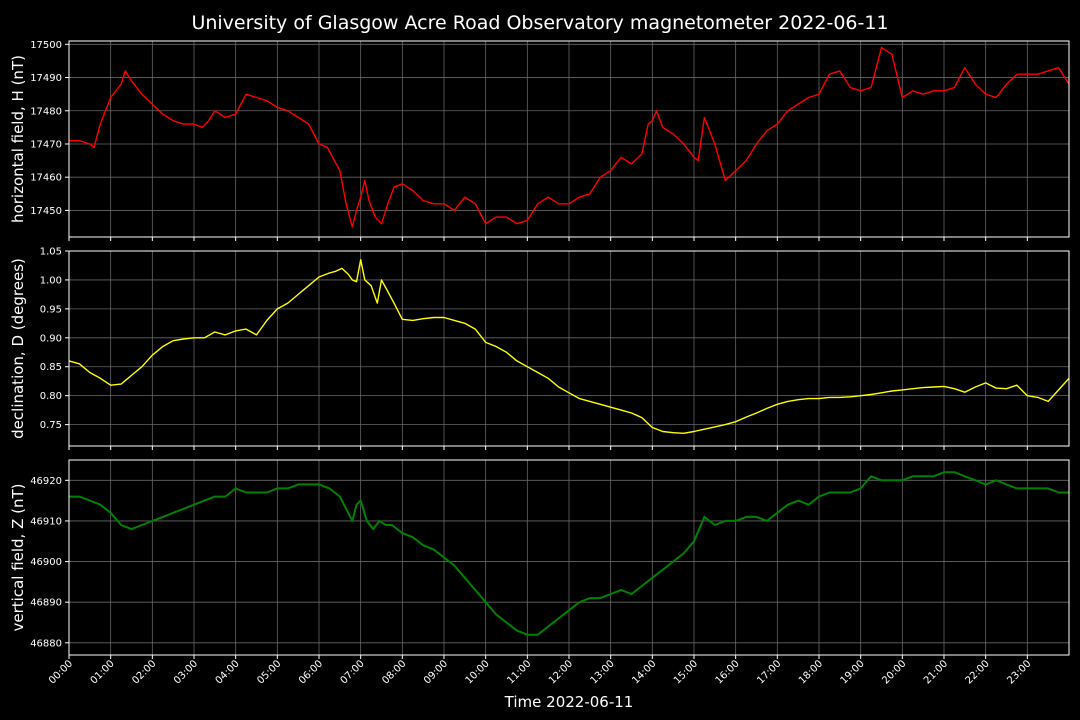 The image size is (1080, 720). What do you see at coordinates (46, 562) in the screenshot?
I see `y-tick-label: 46900` at bounding box center [46, 562].